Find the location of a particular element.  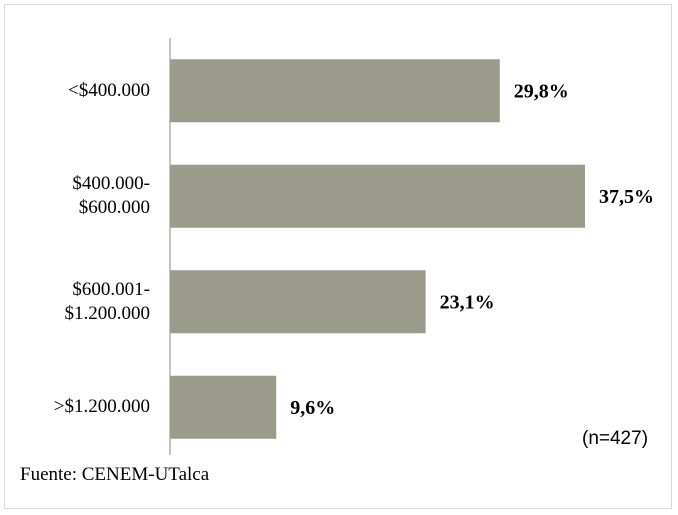

category-label: <$400.000 is located at coordinates (109, 90).